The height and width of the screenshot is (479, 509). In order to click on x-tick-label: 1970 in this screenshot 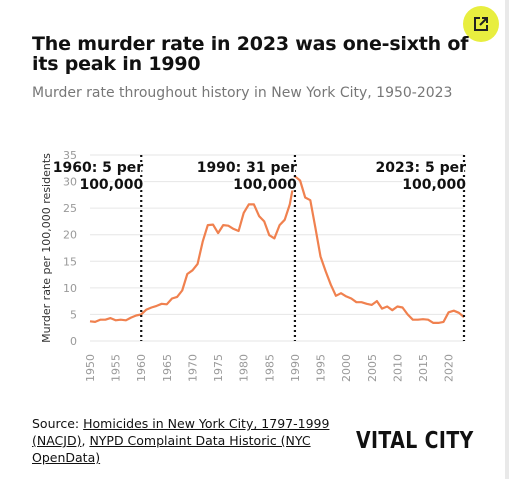, I will do `click(192, 368)`.